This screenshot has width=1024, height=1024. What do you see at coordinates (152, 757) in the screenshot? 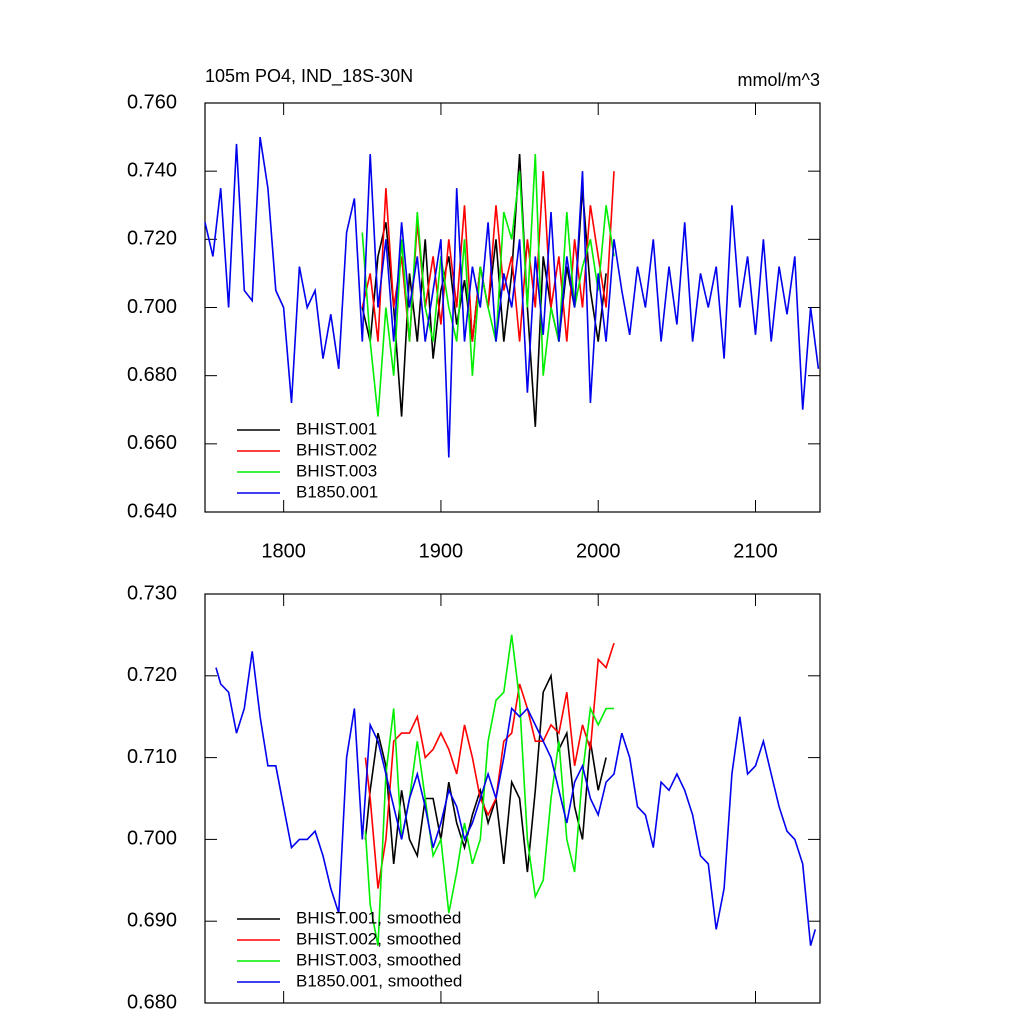
I see `y-tick-label: 0.710` at bounding box center [152, 757].